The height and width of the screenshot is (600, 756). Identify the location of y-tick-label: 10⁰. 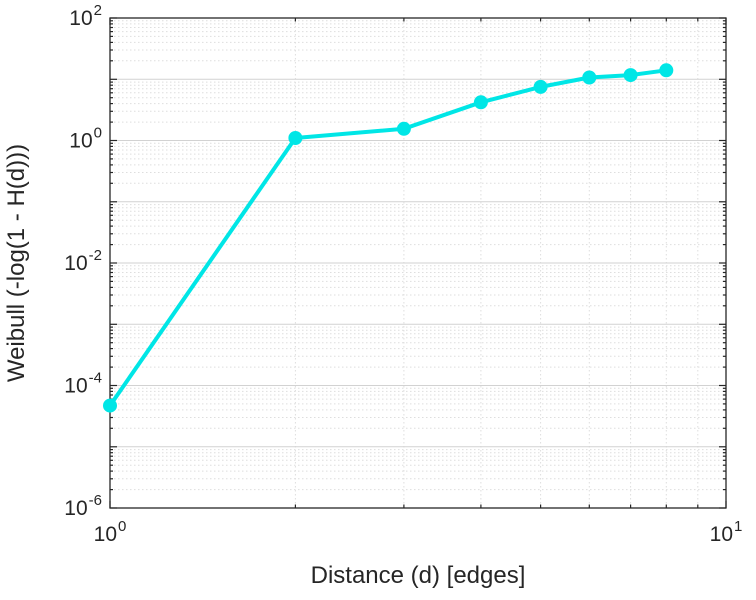
(85, 139).